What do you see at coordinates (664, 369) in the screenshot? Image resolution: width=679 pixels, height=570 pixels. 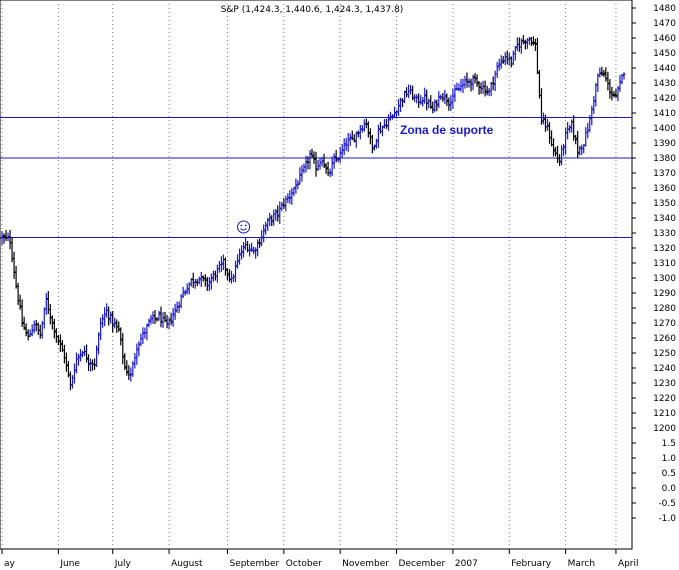 I see `y-tick-label: 1240` at bounding box center [664, 369].